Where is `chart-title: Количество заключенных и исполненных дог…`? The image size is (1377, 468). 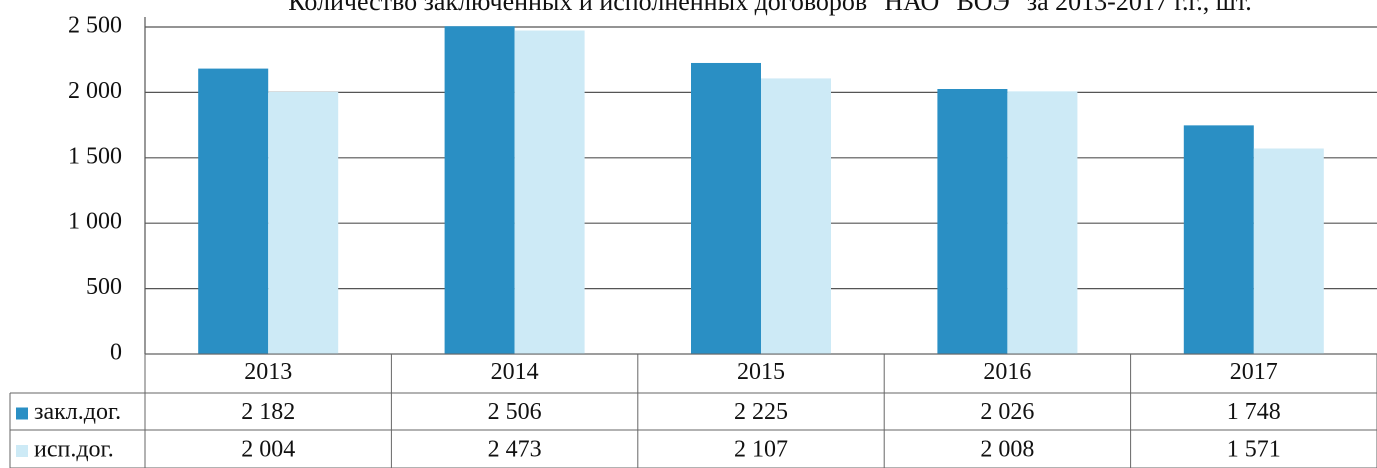 chart-title: Количество заключенных и исполненных дог… is located at coordinates (769, 8).